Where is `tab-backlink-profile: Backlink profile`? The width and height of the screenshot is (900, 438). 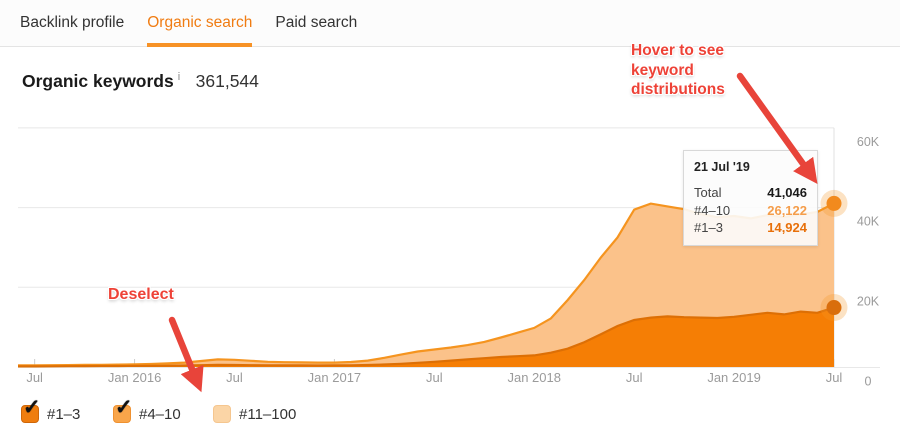 tab-backlink-profile: Backlink profile is located at coordinates (72, 22).